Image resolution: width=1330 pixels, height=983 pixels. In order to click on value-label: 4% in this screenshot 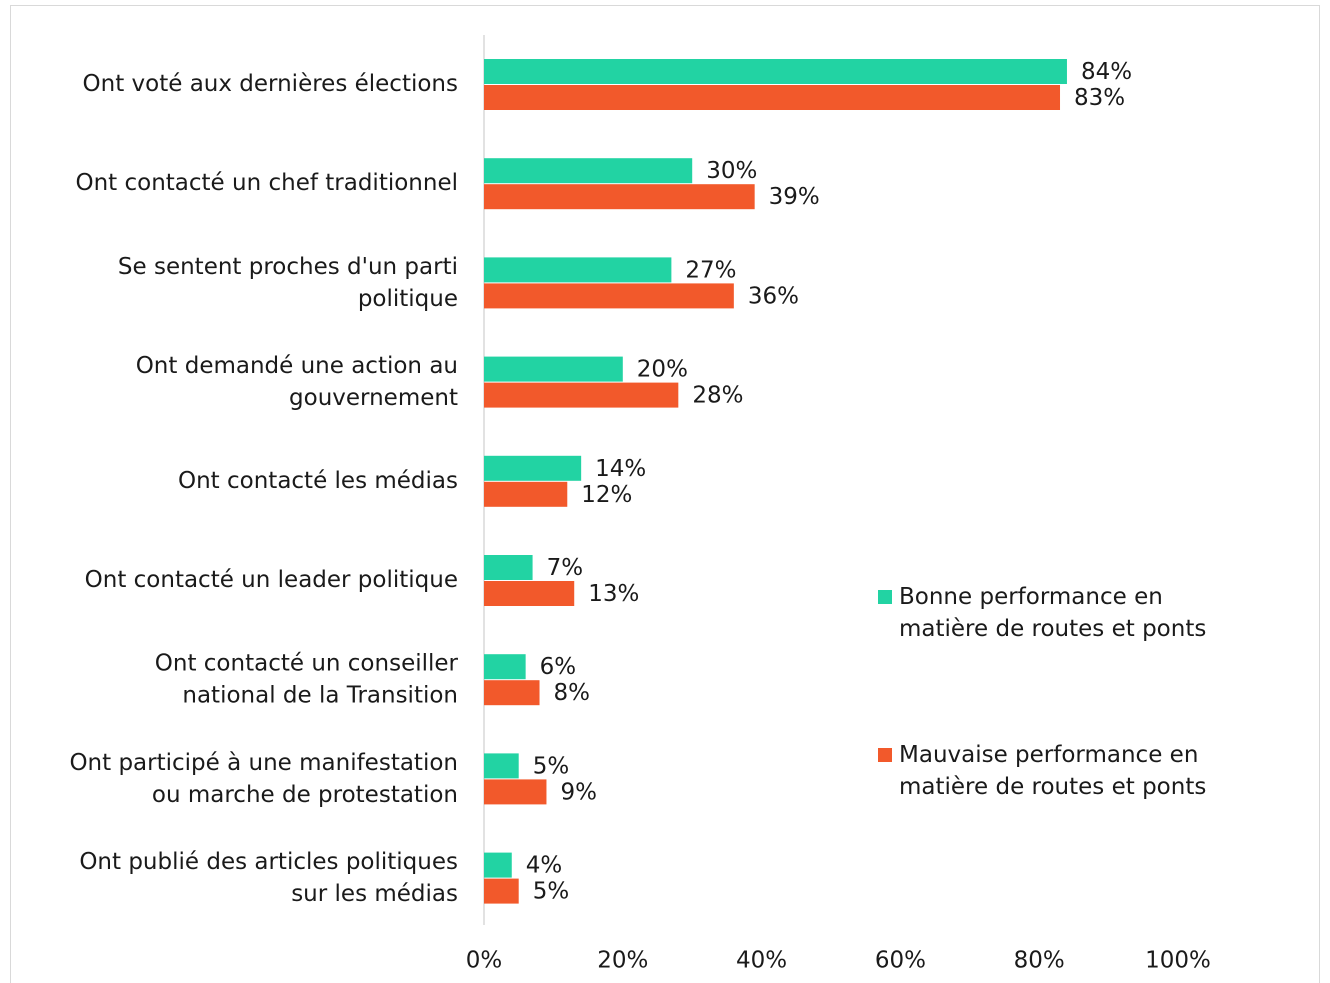, I will do `click(544, 866)`.